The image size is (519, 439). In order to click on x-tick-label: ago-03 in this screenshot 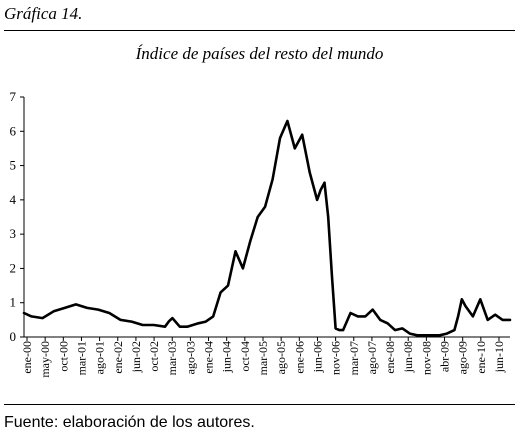, I will do `click(190, 357)`.